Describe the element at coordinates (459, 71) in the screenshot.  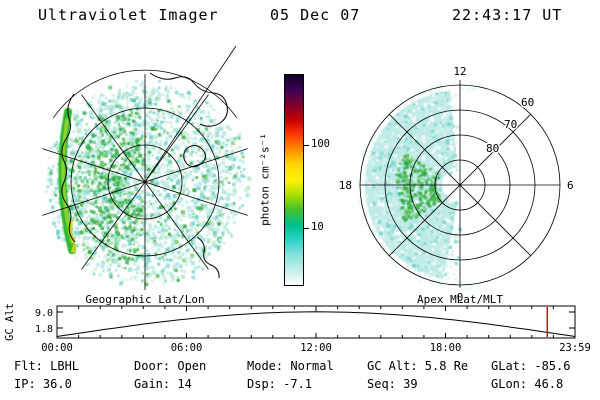
I see `mlt-label-top: 12` at that location.